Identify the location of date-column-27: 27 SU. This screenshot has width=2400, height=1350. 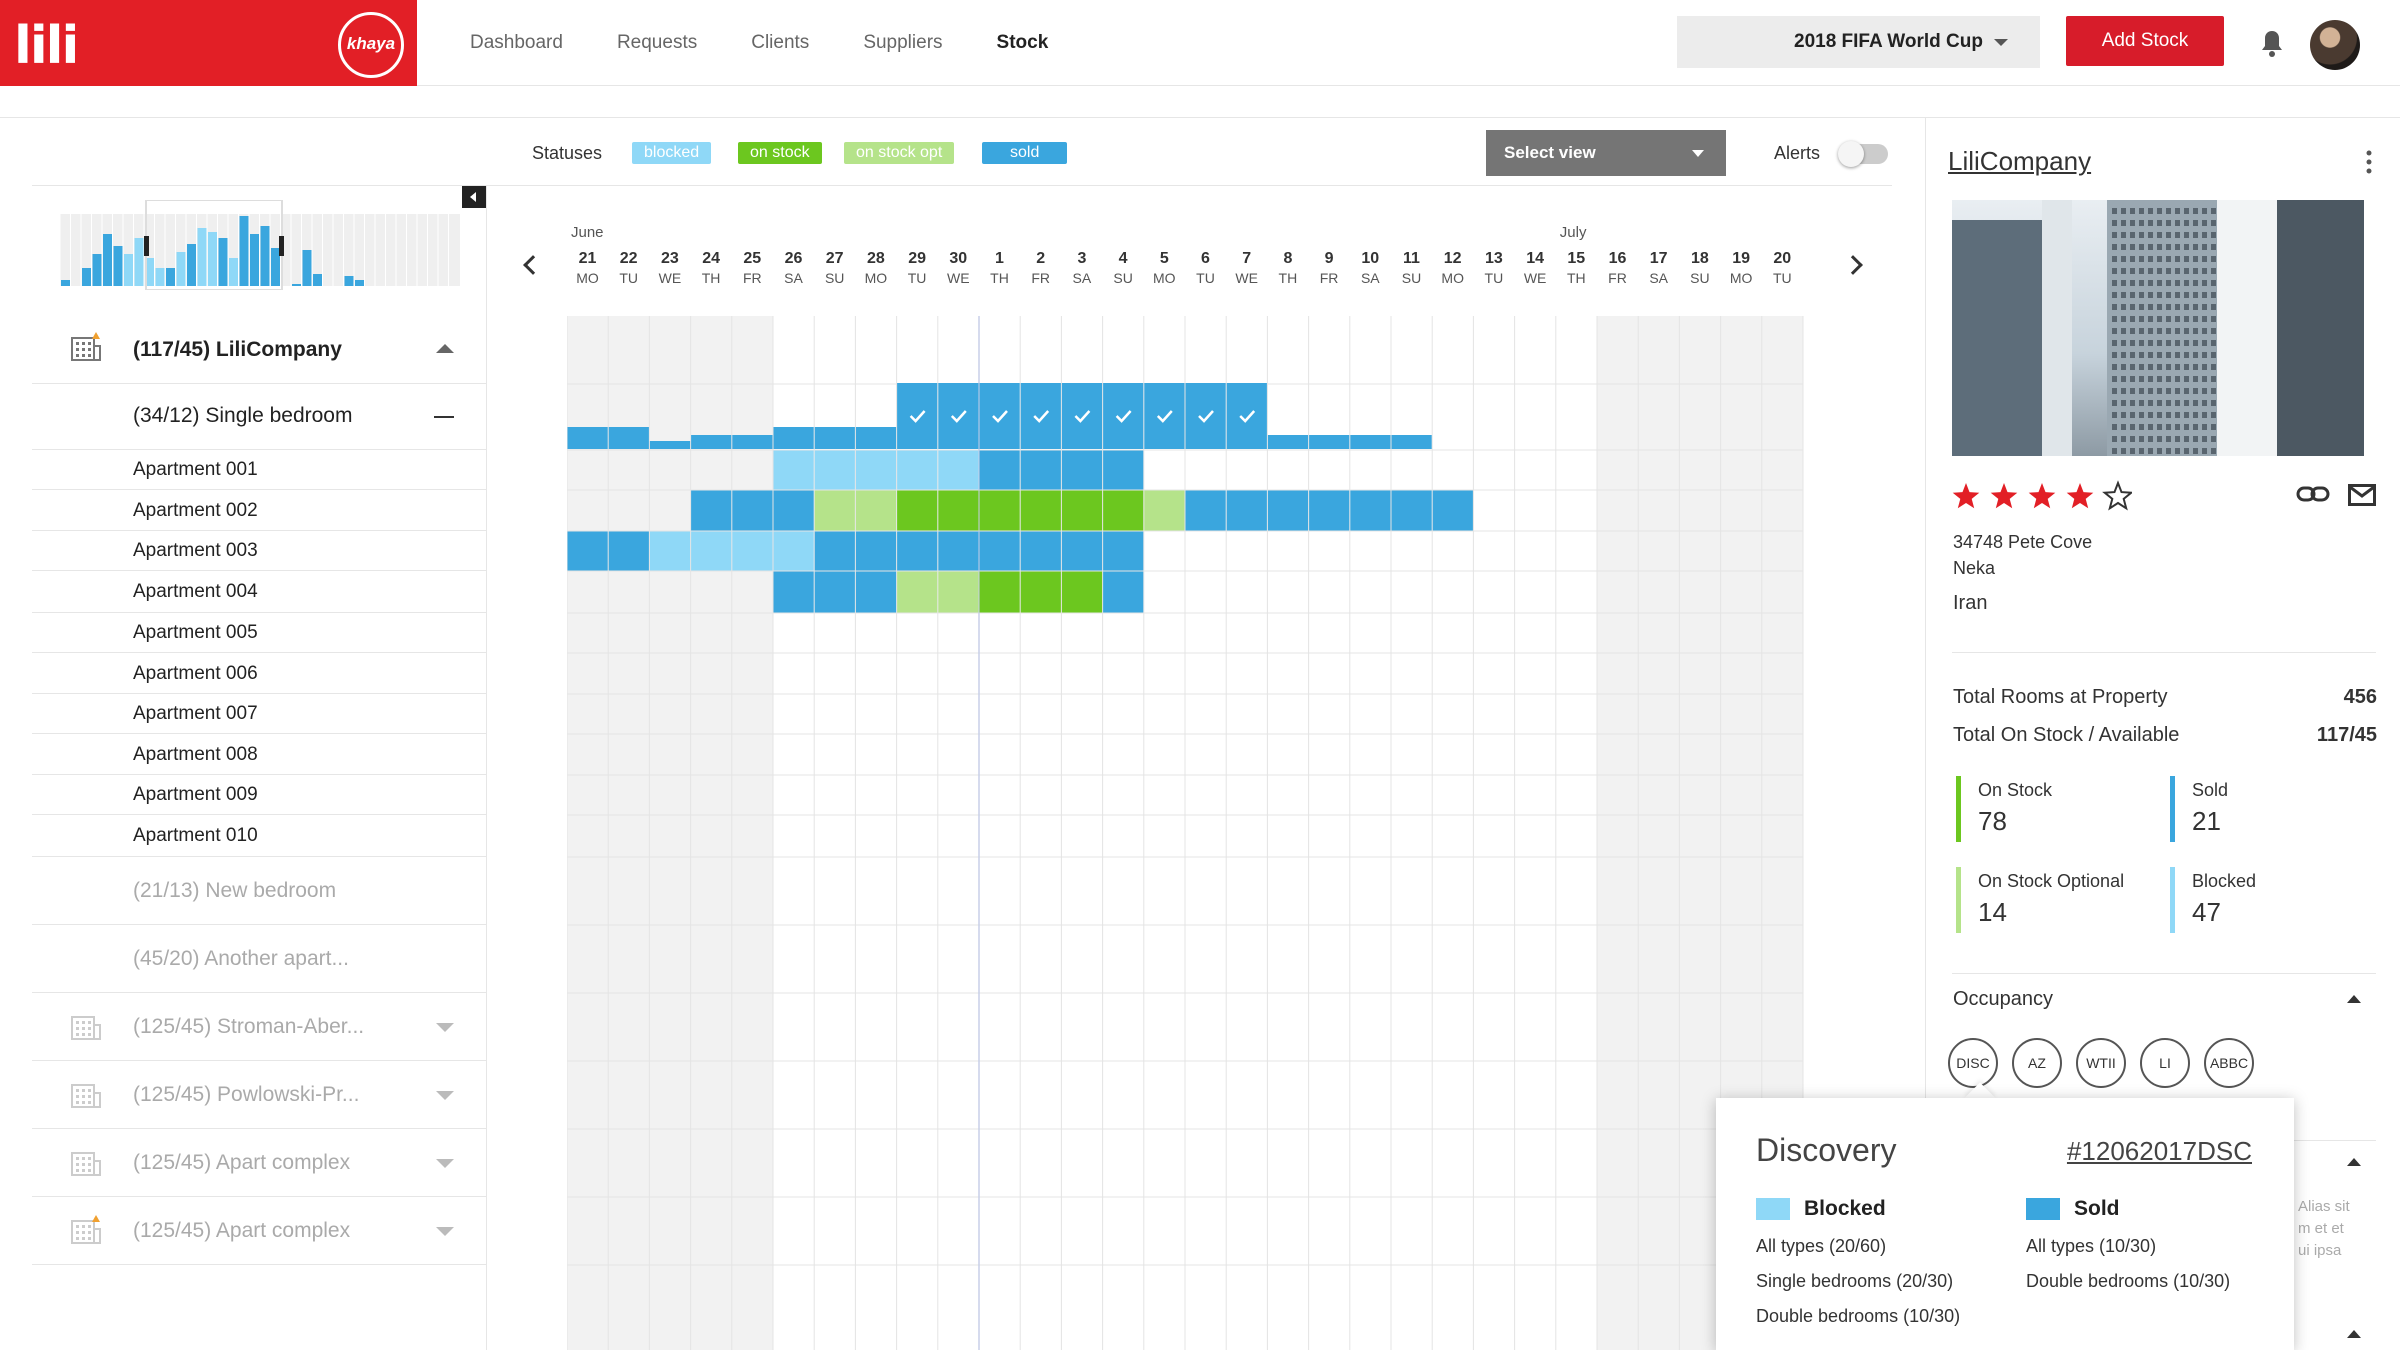
(834, 268).